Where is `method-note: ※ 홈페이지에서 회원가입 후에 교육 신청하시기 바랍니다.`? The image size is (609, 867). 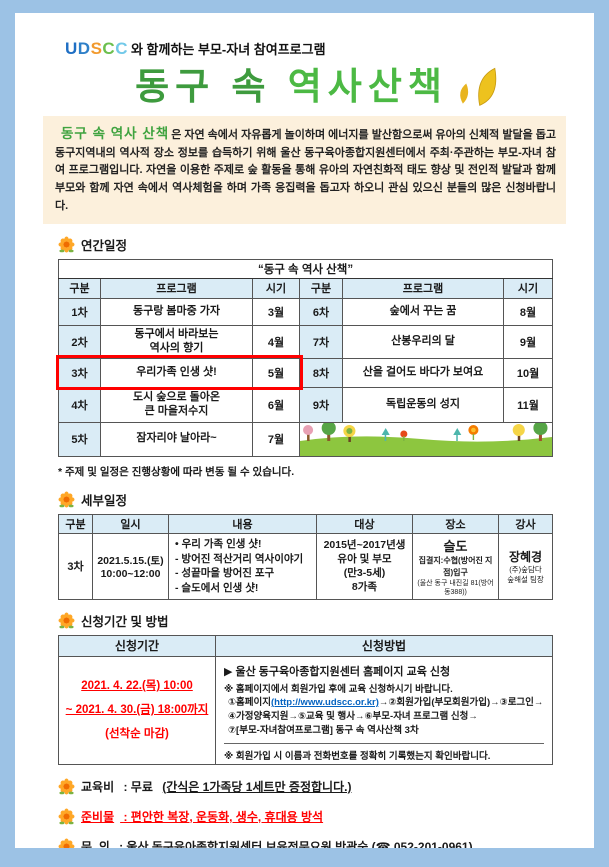
method-note: ※ 홈페이지에서 회원가입 후에 교육 신청하시기 바랍니다. is located at coordinates (338, 689).